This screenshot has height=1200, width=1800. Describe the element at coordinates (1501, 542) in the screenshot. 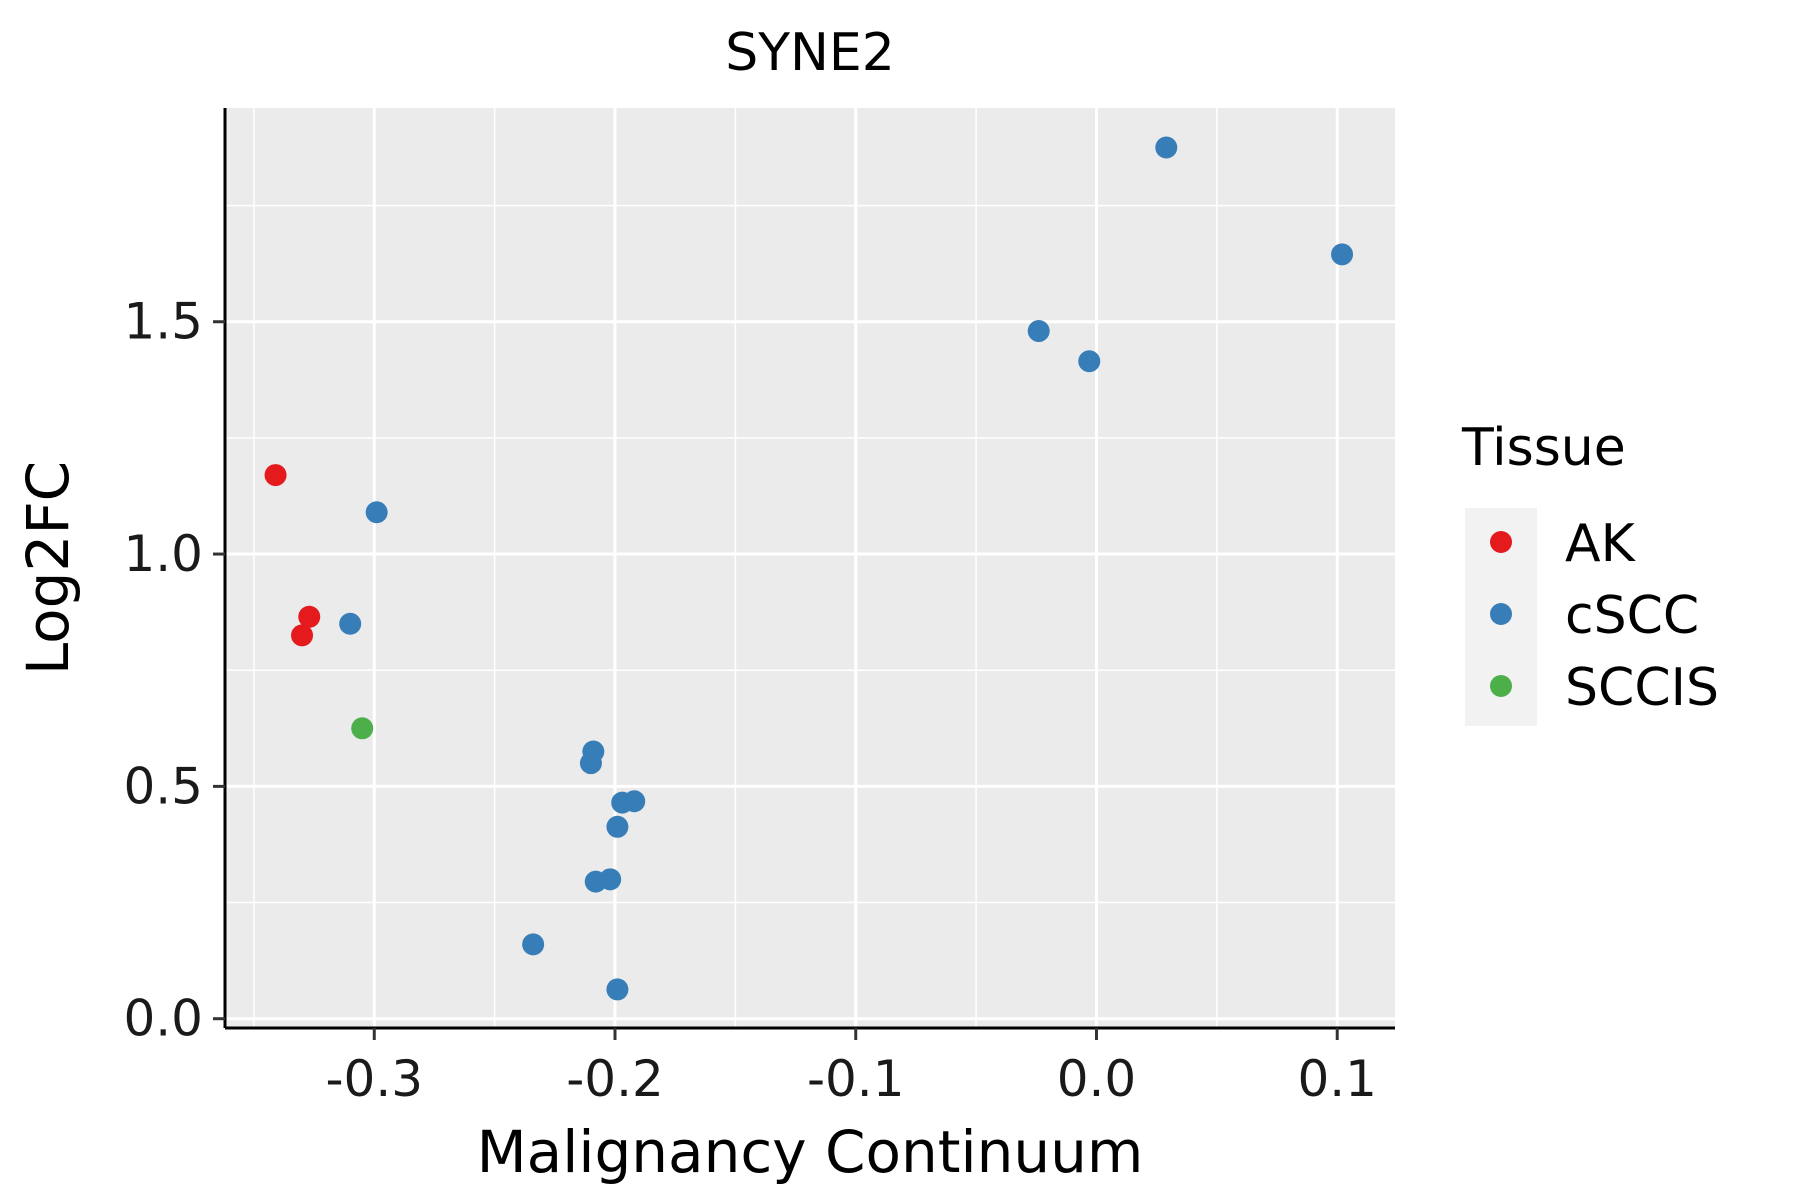

I see `legend-key-ak` at that location.